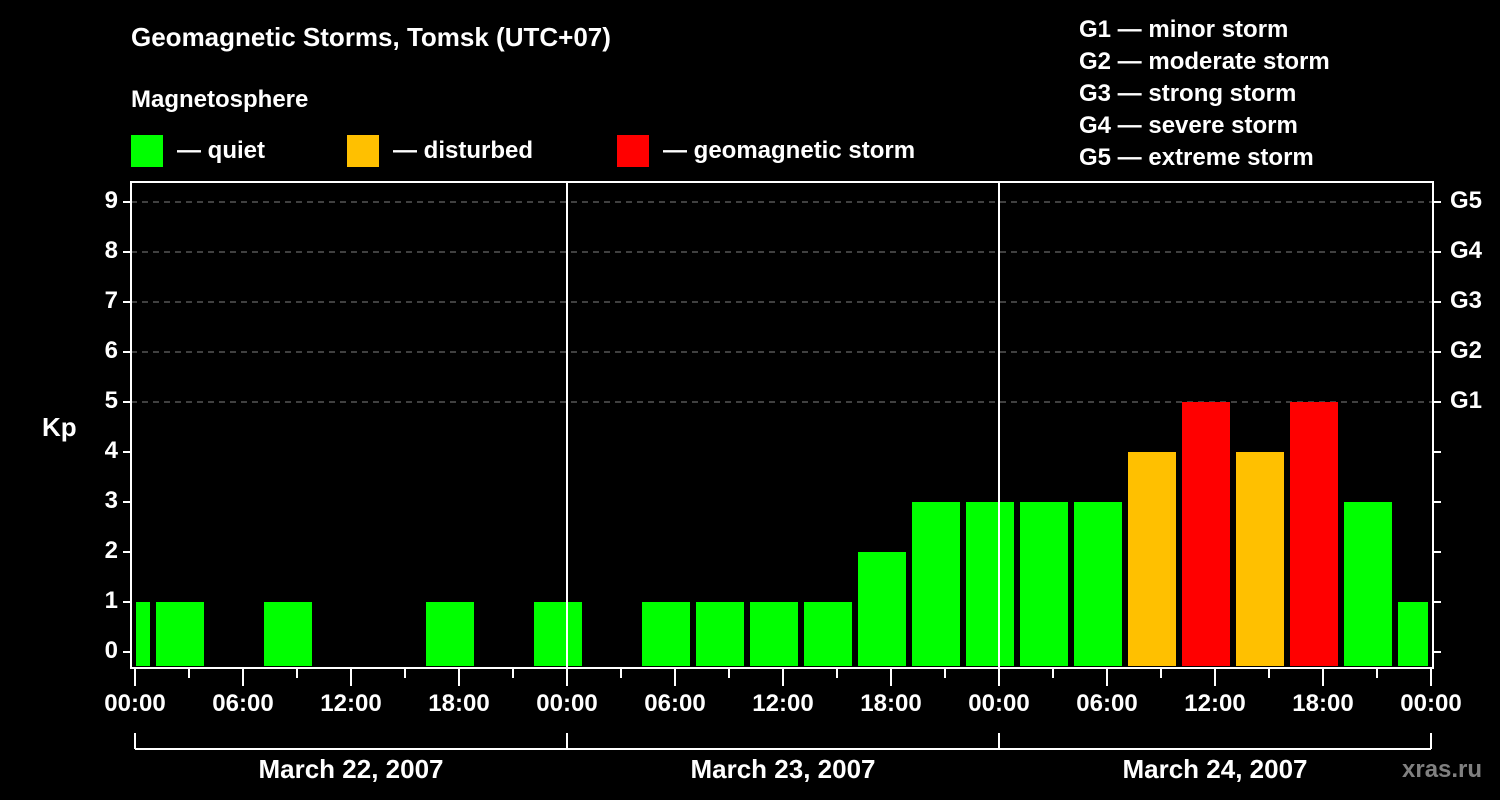 This screenshot has width=1500, height=800. Describe the element at coordinates (1466, 200) in the screenshot. I see `g-tick-label: G5` at that location.